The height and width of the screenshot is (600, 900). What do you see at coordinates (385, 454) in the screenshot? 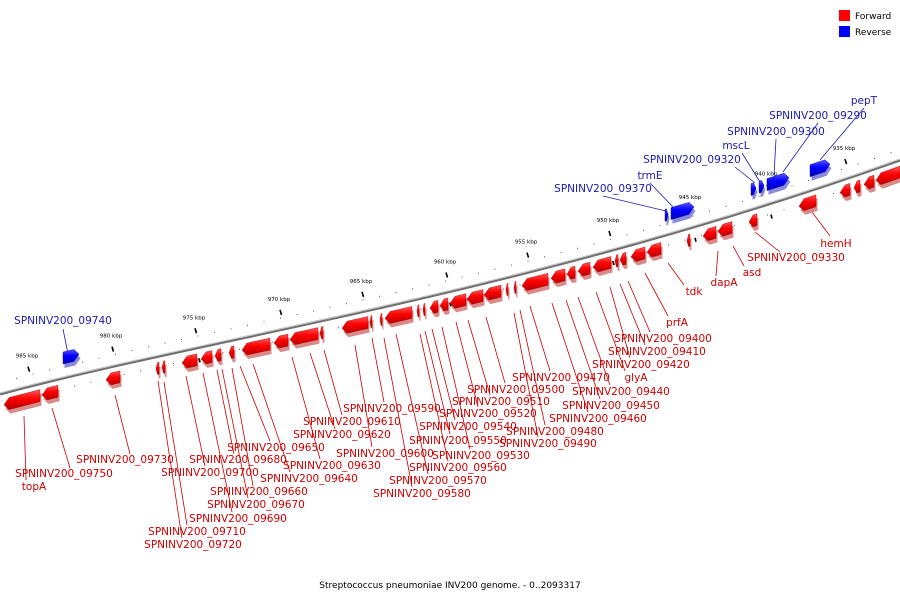
I see `forward-gene-label: SPNINV200_09600` at bounding box center [385, 454].